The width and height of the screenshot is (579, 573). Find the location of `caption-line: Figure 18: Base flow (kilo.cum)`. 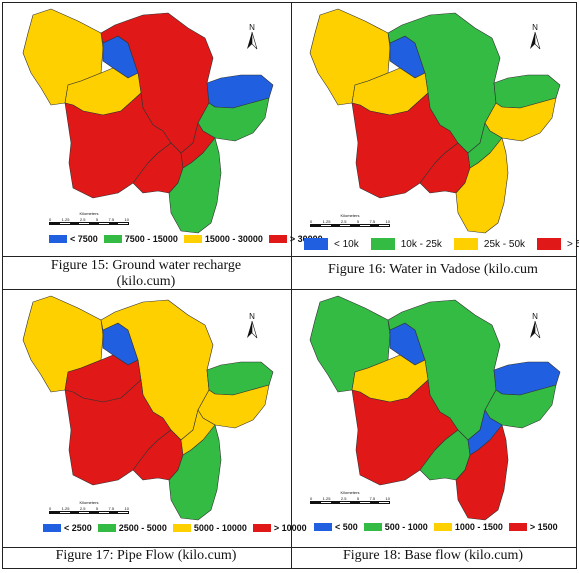

caption-line: Figure 18: Base flow (kilo.cum) is located at coordinates (433, 555).